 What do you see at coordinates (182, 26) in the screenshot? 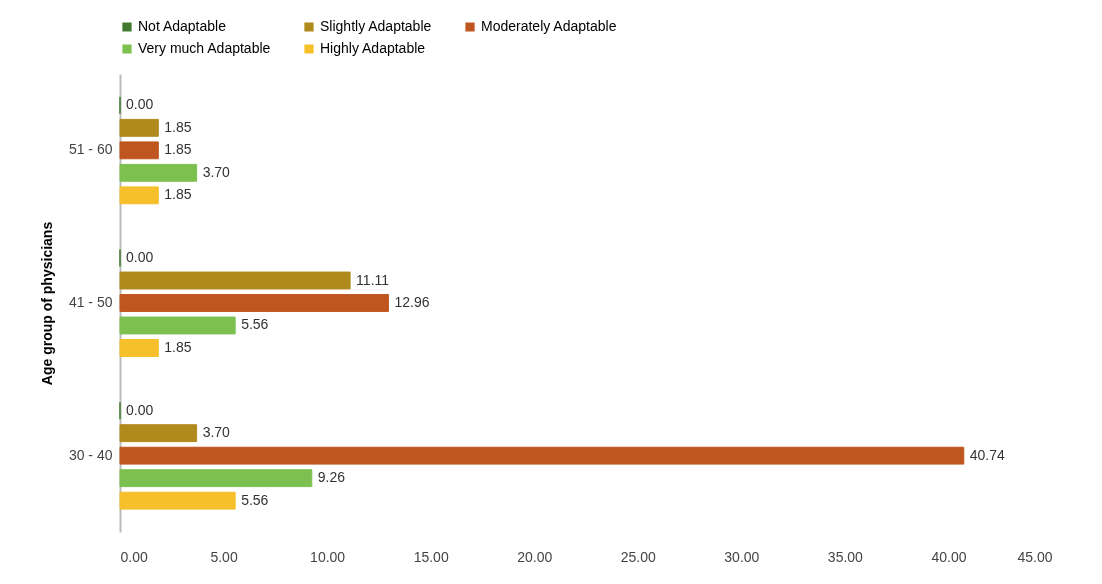
I see `legend-label: Not Adaptable` at bounding box center [182, 26].